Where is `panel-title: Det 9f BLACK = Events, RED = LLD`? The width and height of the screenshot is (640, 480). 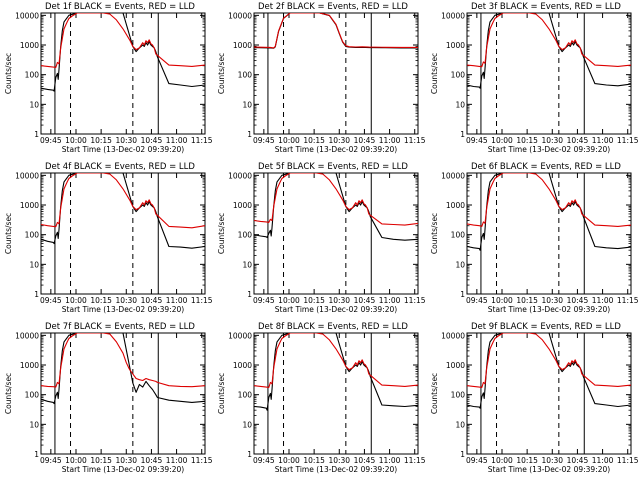 panel-title: Det 9f BLACK = Events, RED = LLD is located at coordinates (546, 327).